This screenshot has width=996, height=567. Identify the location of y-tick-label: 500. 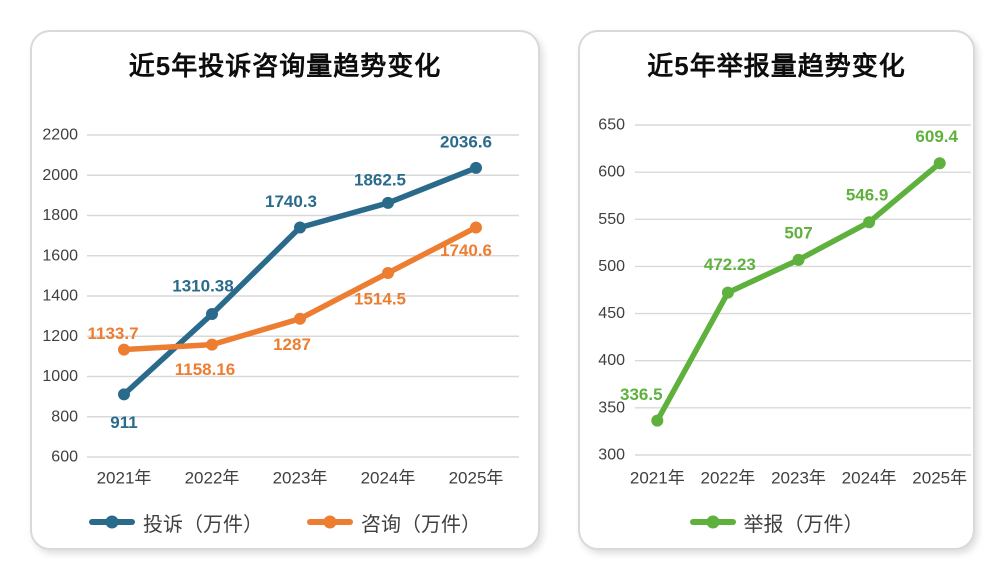
(611, 266).